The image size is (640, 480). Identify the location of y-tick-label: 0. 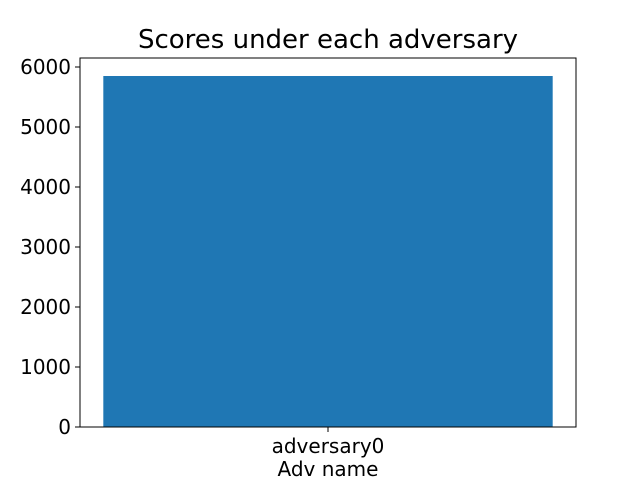
(64, 427).